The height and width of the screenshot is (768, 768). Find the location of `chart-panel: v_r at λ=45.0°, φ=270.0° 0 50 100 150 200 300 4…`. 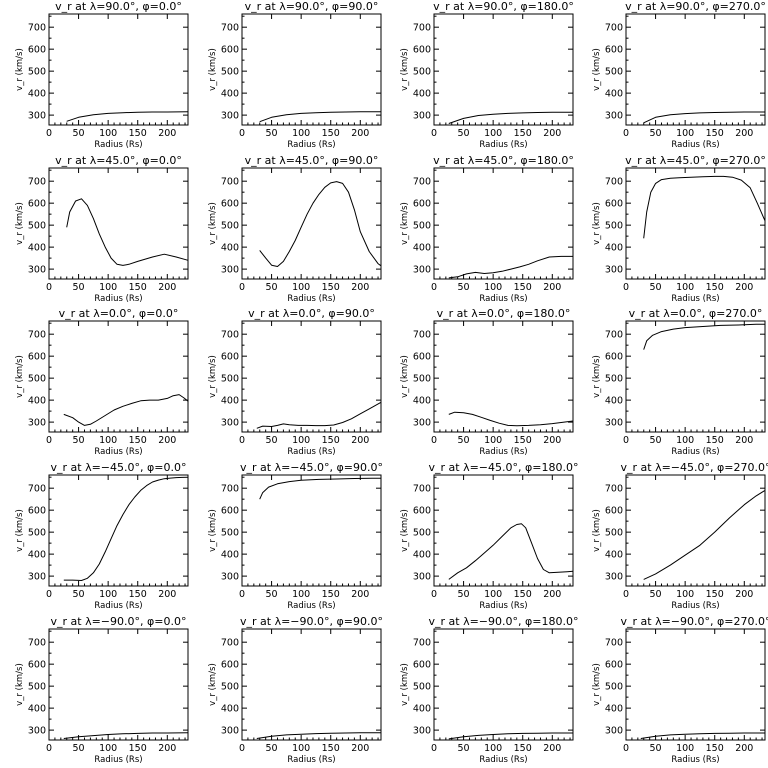

chart-panel: v_r at λ=45.0°, φ=270.0° 0 50 100 150 200 300 4… is located at coordinates (679, 229).